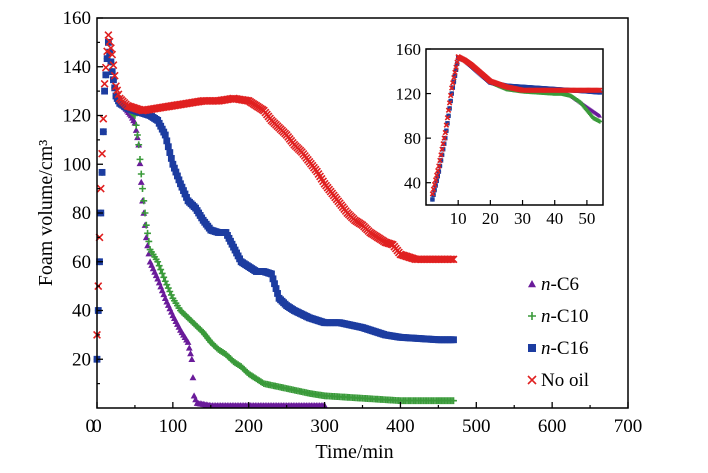  What do you see at coordinates (599, 121) in the screenshot?
I see `inset-data-point-n-c10` at bounding box center [599, 121].